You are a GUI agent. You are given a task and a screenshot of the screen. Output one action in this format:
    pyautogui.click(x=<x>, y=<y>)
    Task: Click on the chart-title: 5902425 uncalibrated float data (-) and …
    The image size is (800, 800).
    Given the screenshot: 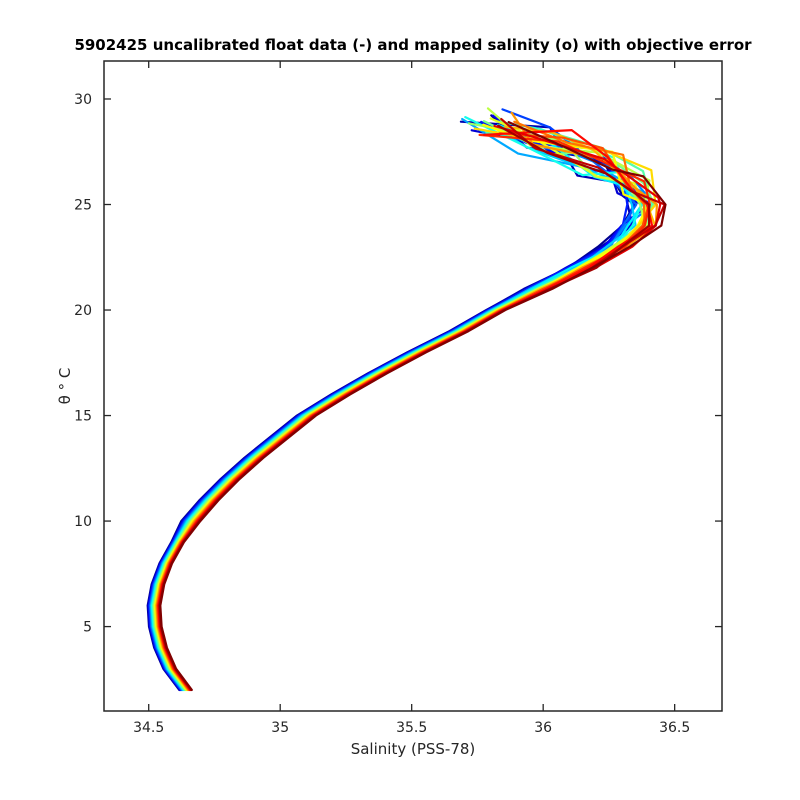 What is the action you would take?
    pyautogui.click(x=413, y=45)
    